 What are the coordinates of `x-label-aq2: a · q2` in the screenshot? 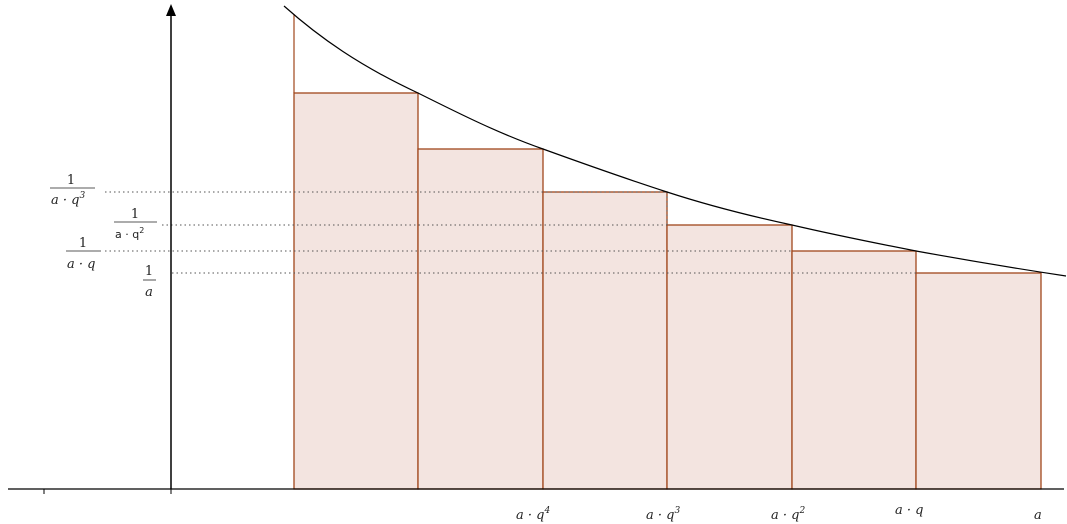 It's located at (788, 514).